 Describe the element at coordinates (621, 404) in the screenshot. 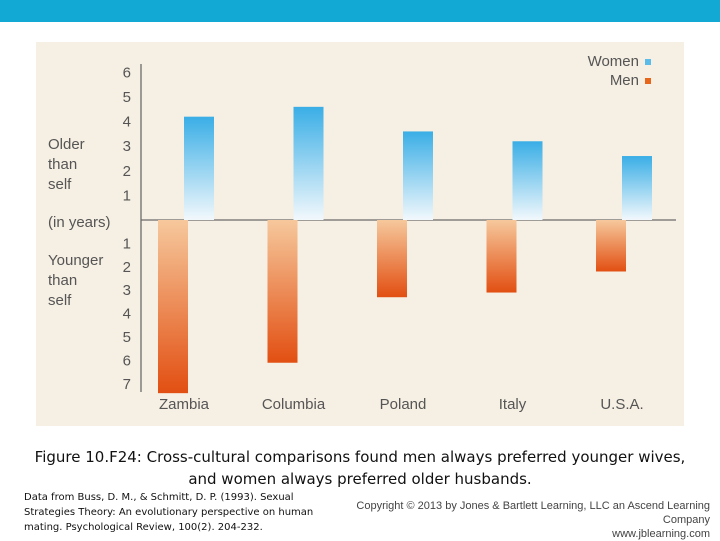

I see `x-category-label: U.S.A.` at that location.